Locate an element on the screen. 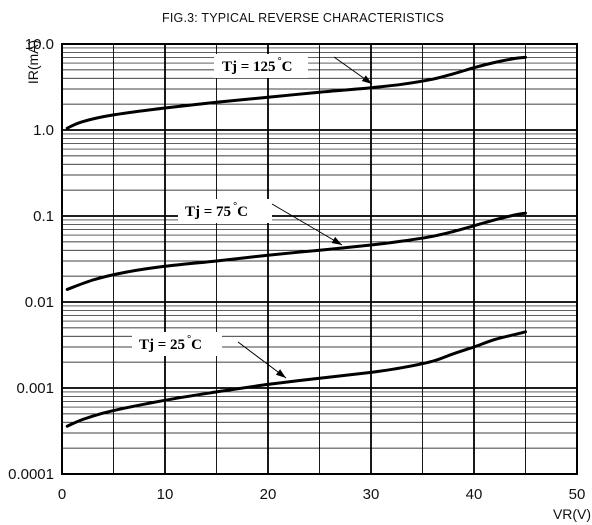  series-label: Tj = 75 °C is located at coordinates (216, 210).